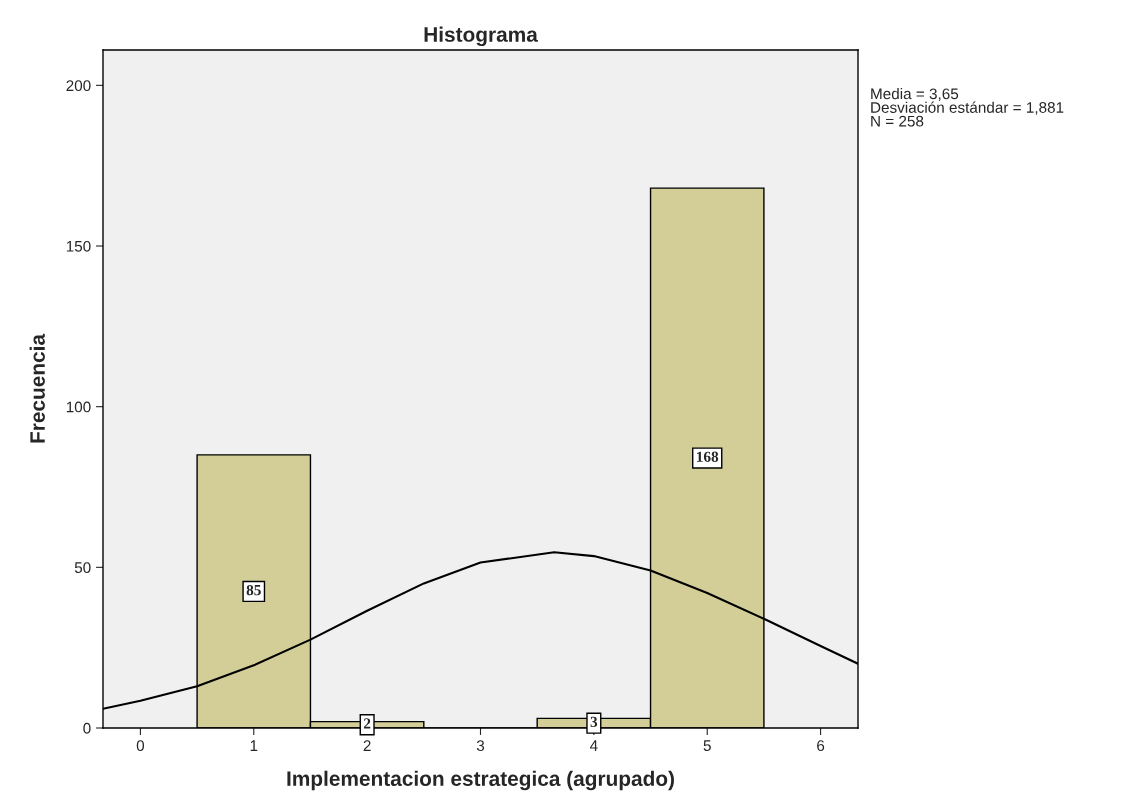 Image resolution: width=1129 pixels, height=803 pixels. I want to click on data-label: 168, so click(707, 456).